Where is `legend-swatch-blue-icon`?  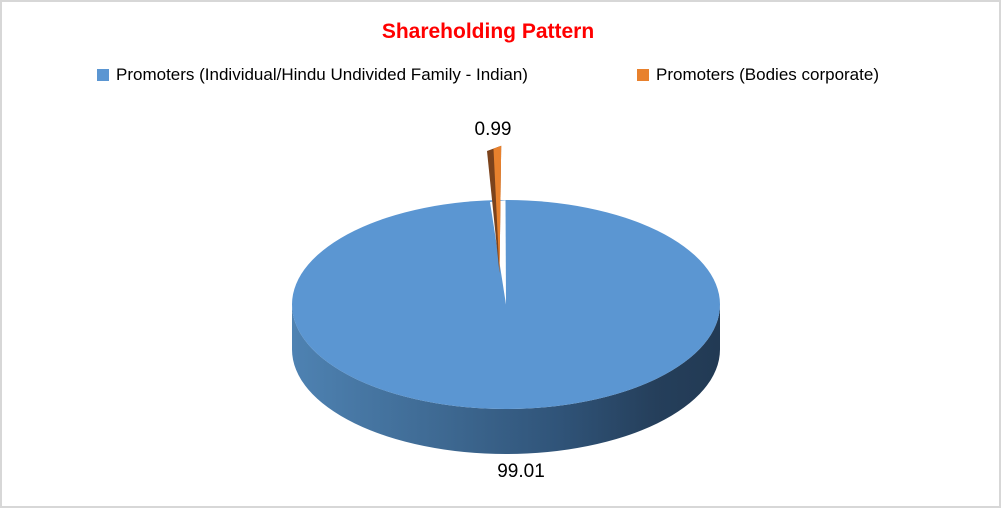 legend-swatch-blue-icon is located at coordinates (103, 75).